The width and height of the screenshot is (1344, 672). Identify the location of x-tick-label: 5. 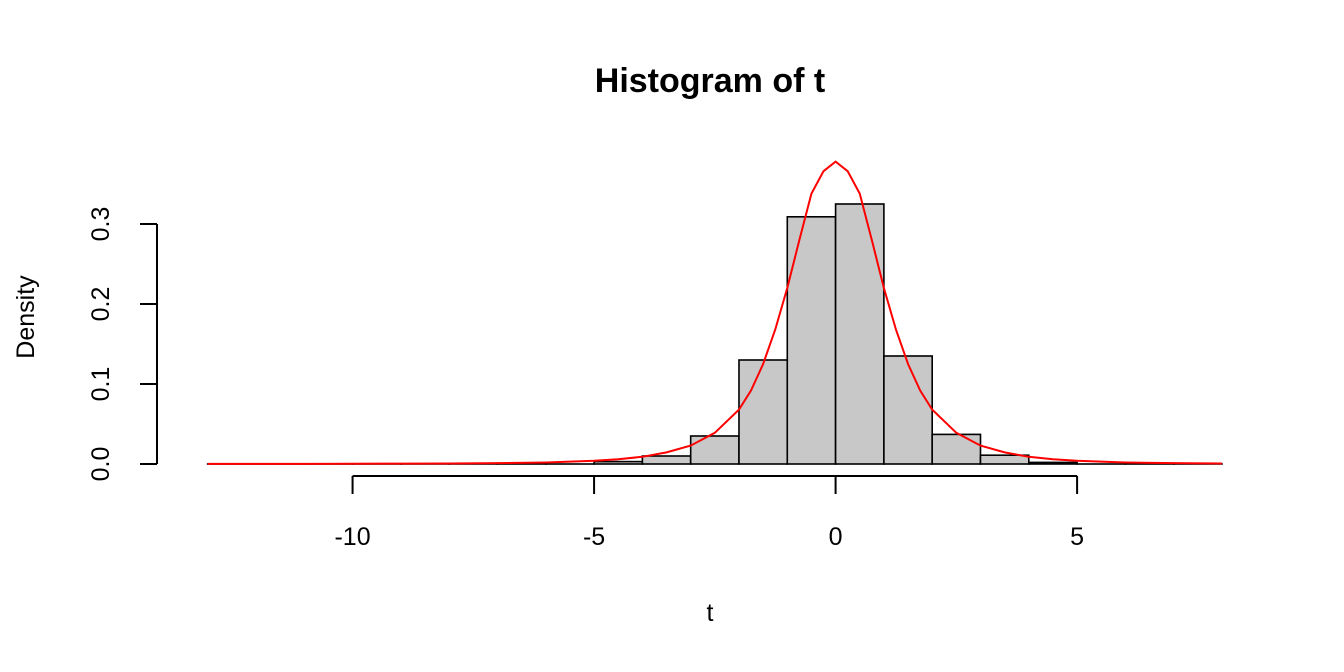
(1077, 537).